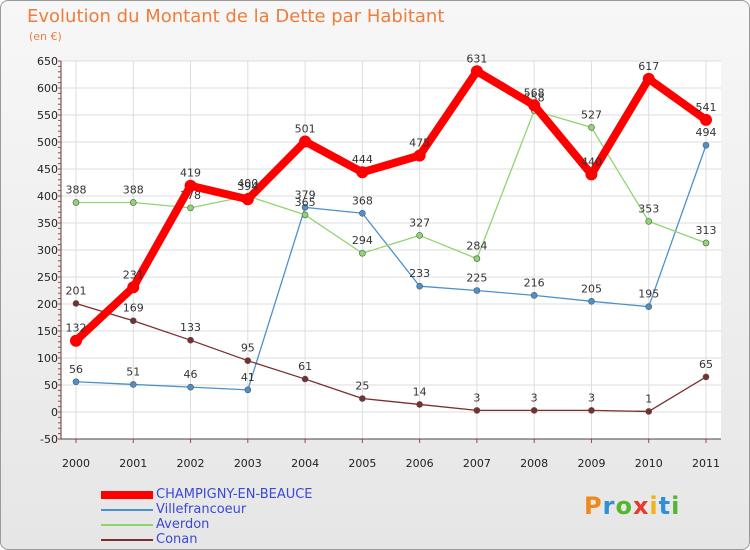  I want to click on data-label: 388, so click(76, 189).